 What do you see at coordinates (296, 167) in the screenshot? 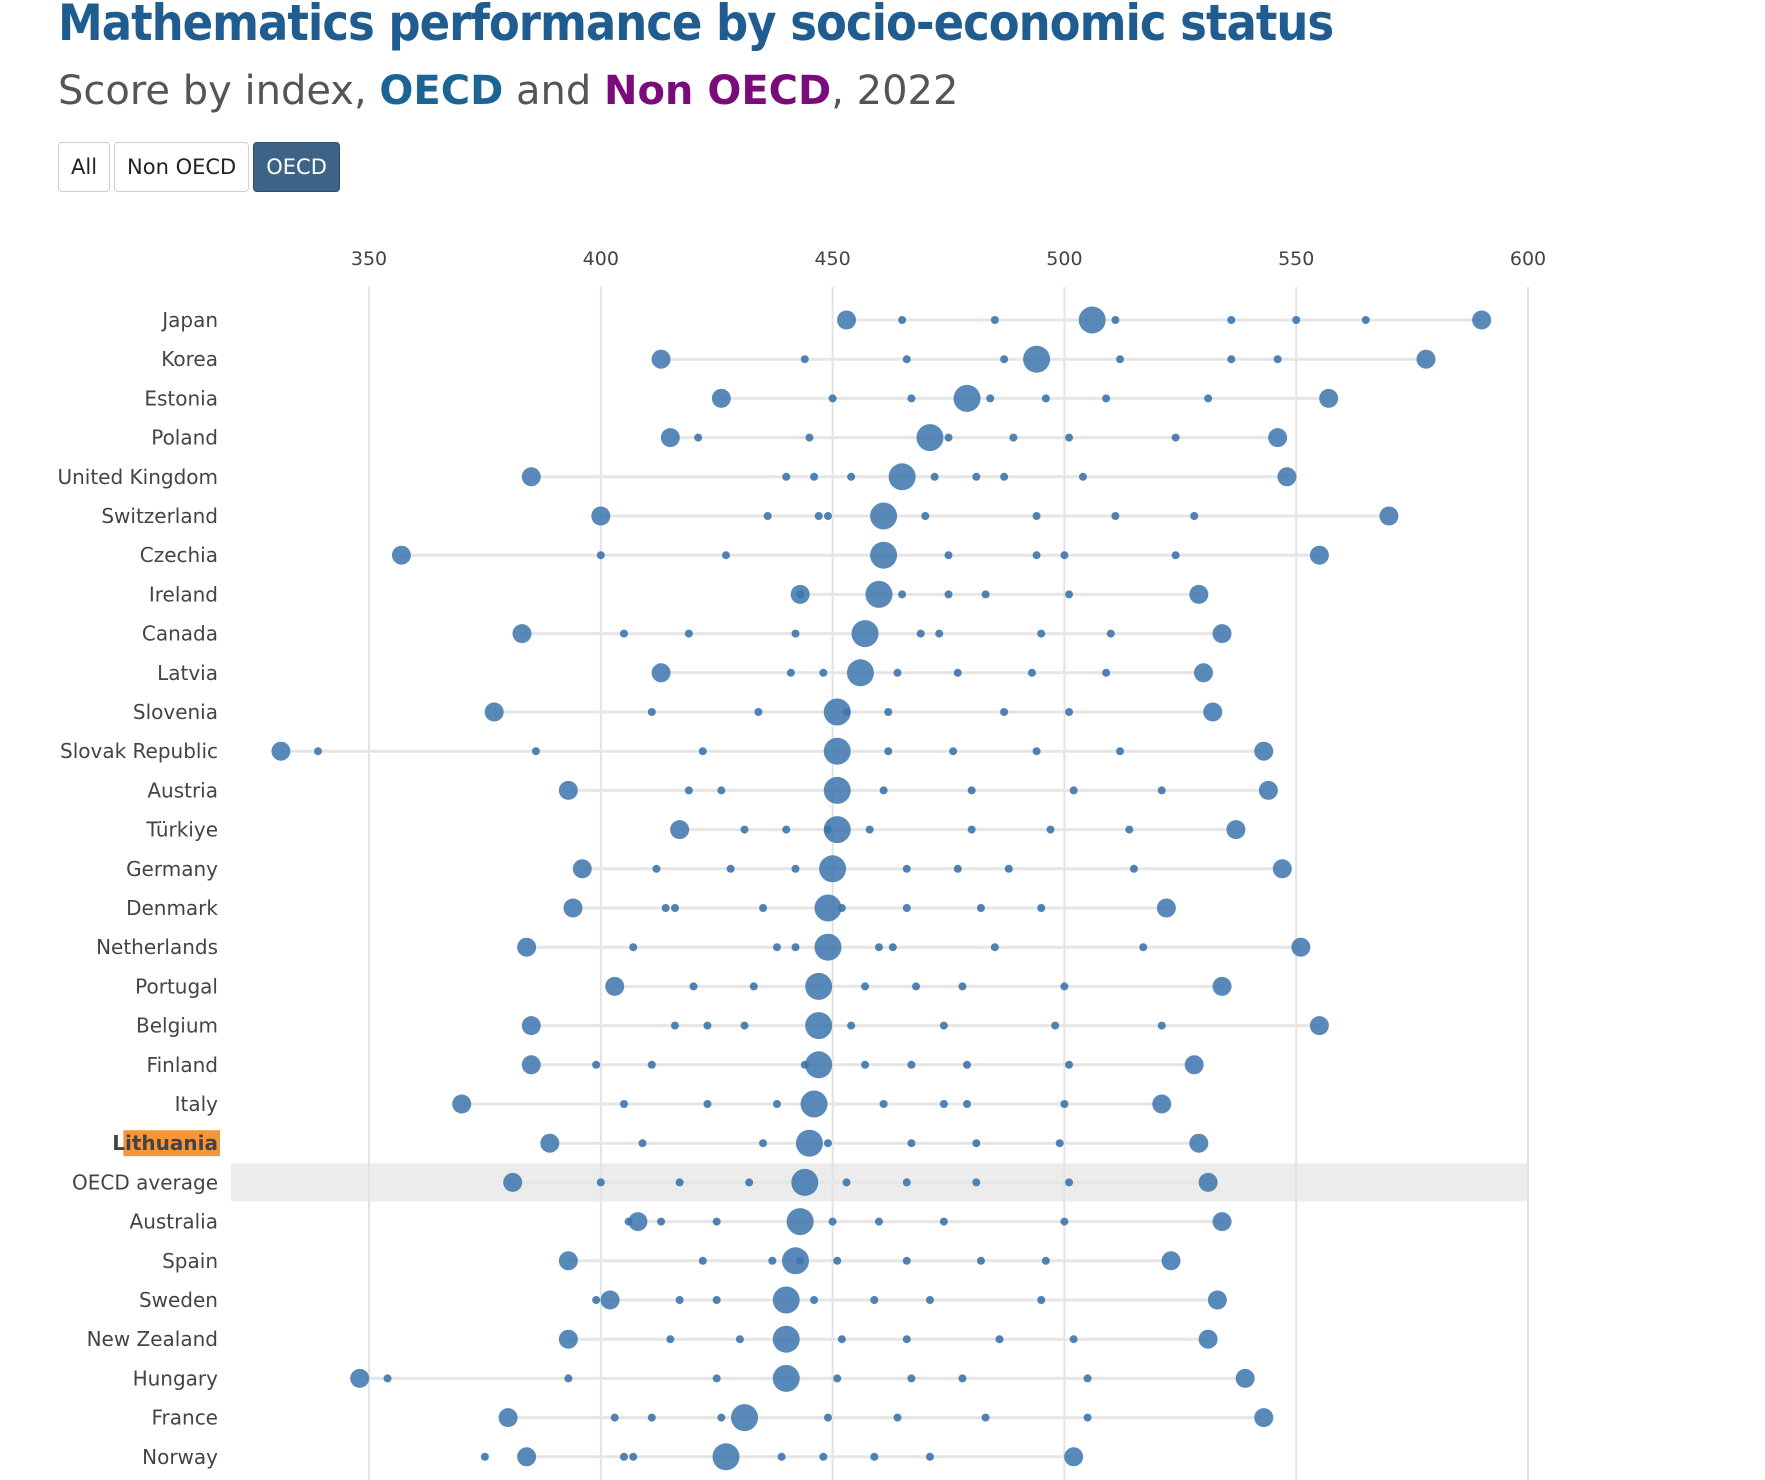
I see `filter-oecd-button: OECD` at bounding box center [296, 167].